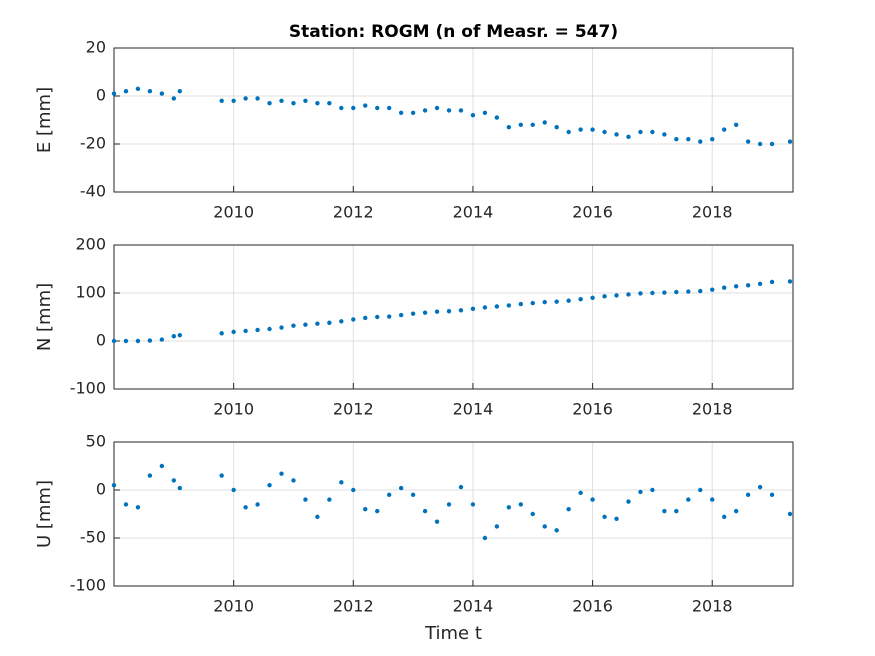 Image resolution: width=875 pixels, height=656 pixels. Describe the element at coordinates (453, 633) in the screenshot. I see `x-axis-label: Time t` at that location.